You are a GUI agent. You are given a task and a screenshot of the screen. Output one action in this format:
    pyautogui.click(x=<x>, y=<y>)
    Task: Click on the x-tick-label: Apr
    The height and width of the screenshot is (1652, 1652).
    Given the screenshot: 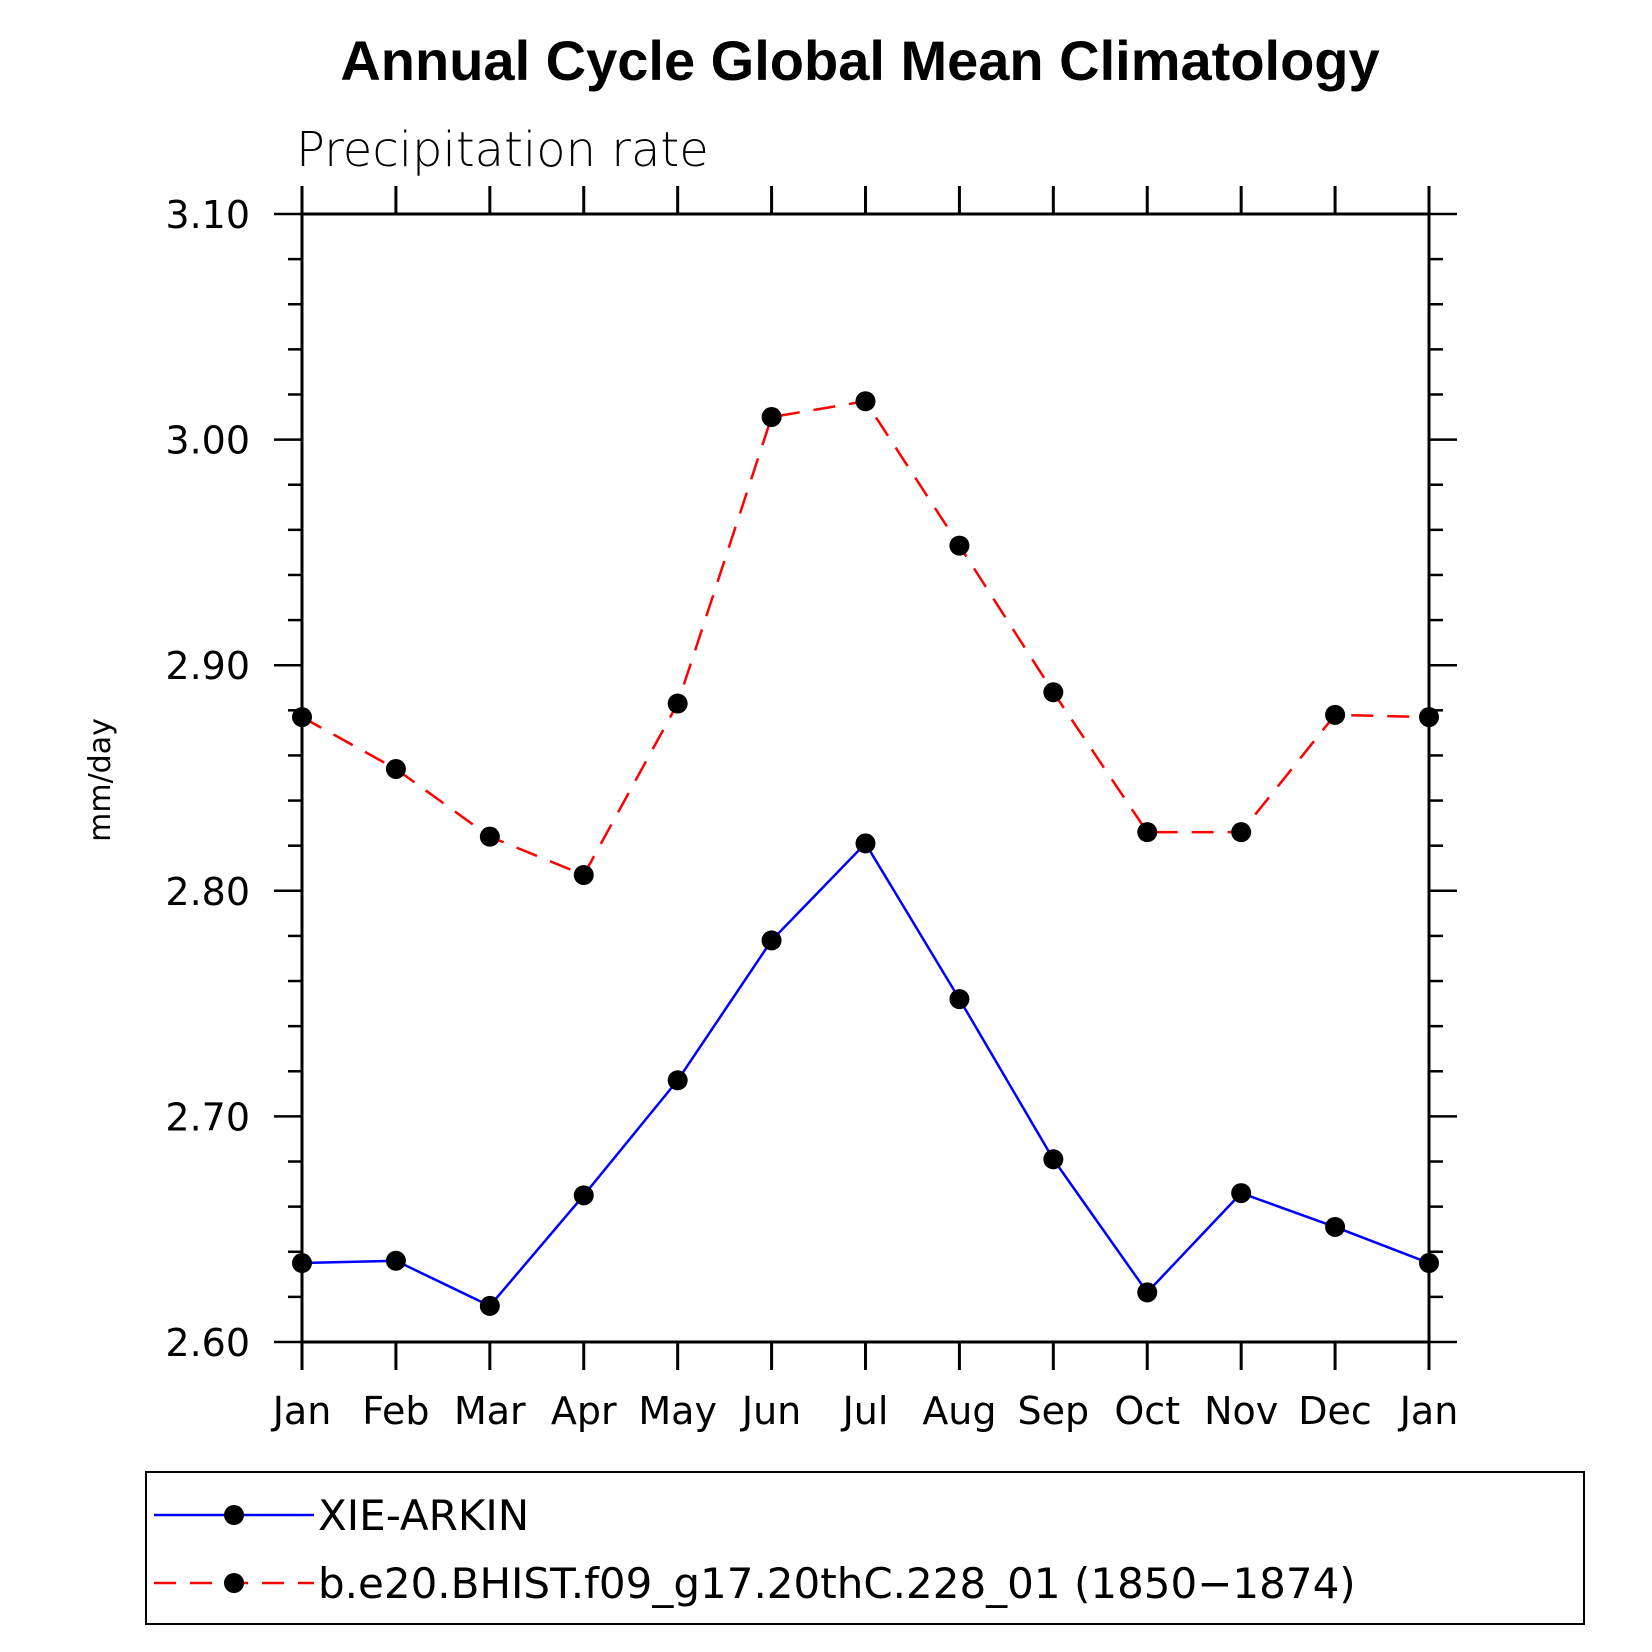 What is the action you would take?
    pyautogui.click(x=584, y=1411)
    